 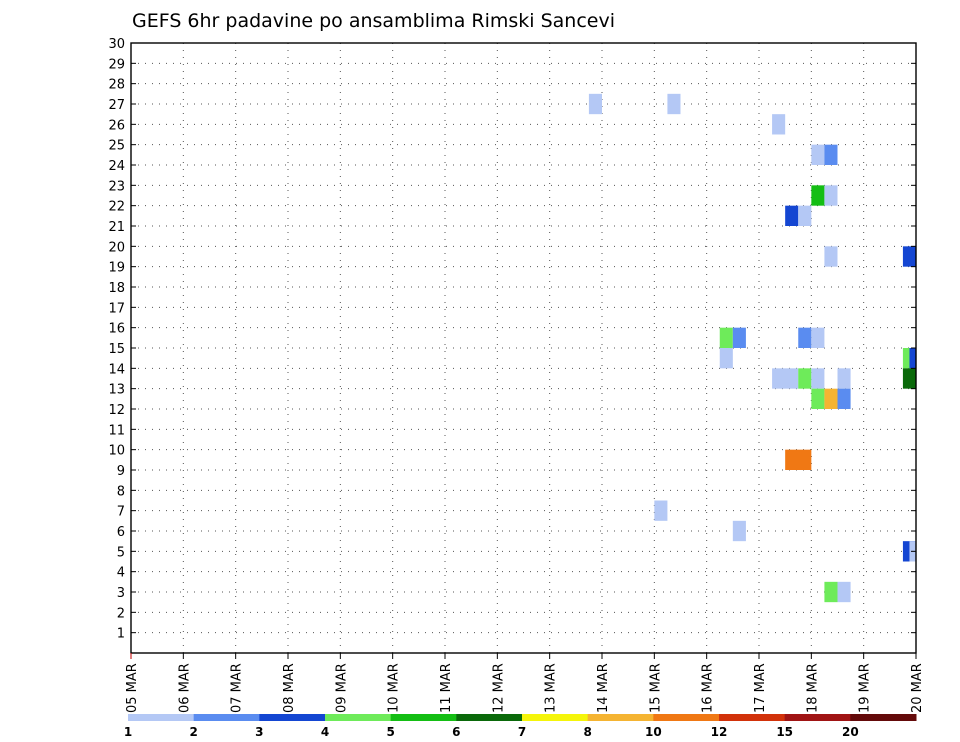 I want to click on y-tick-label: 14, so click(x=116, y=369).